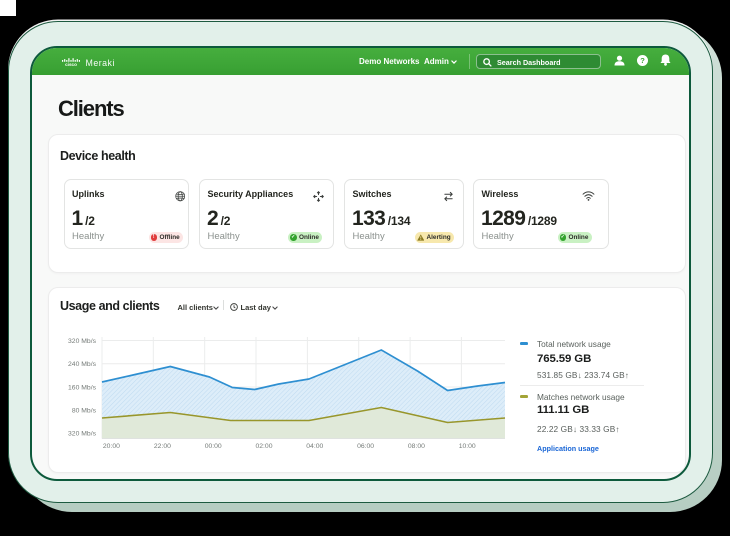 Image resolution: width=730 pixels, height=536 pixels. I want to click on svg-text: 00:00, so click(213, 446).